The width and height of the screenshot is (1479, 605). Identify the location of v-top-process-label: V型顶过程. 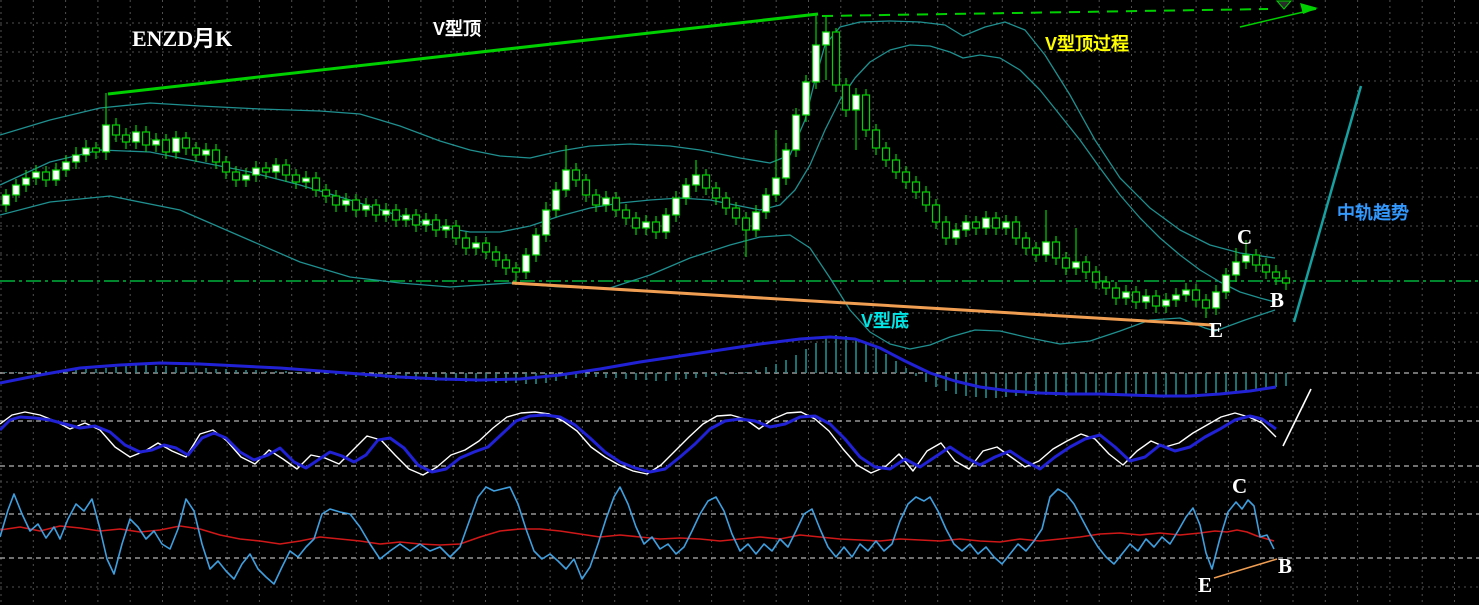
(1087, 44).